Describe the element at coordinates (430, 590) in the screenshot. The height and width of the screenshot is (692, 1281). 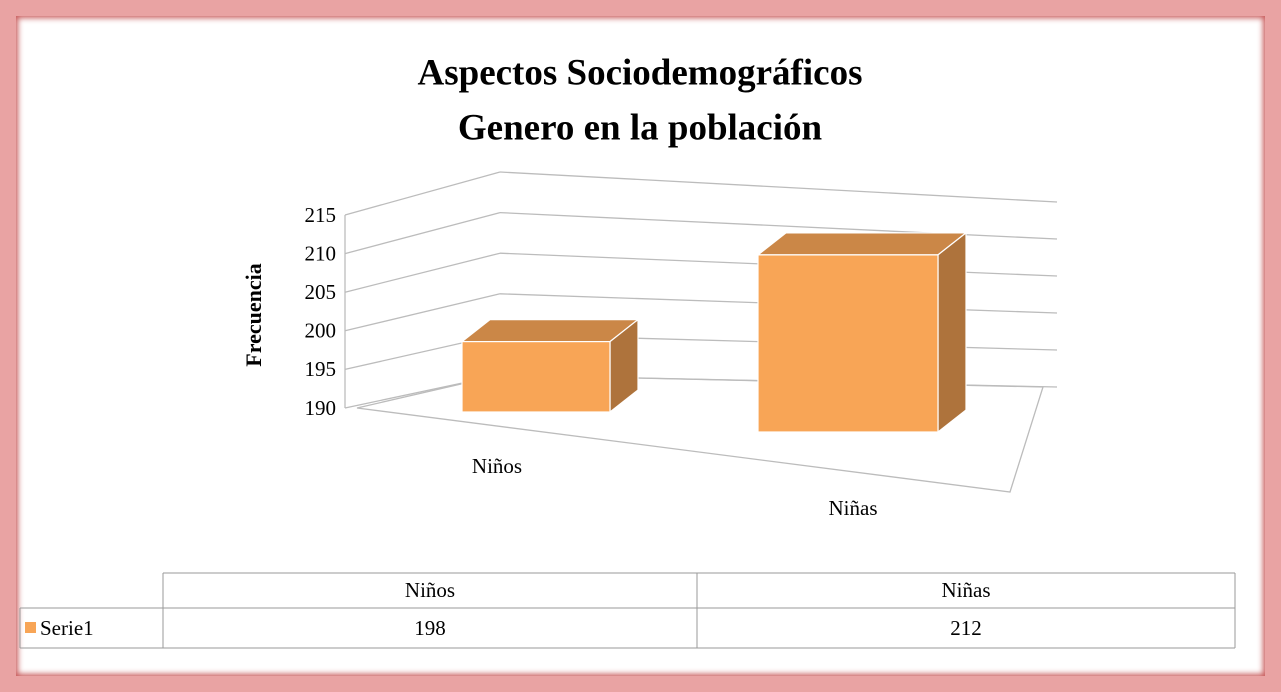
I see `table-header: Niños` at that location.